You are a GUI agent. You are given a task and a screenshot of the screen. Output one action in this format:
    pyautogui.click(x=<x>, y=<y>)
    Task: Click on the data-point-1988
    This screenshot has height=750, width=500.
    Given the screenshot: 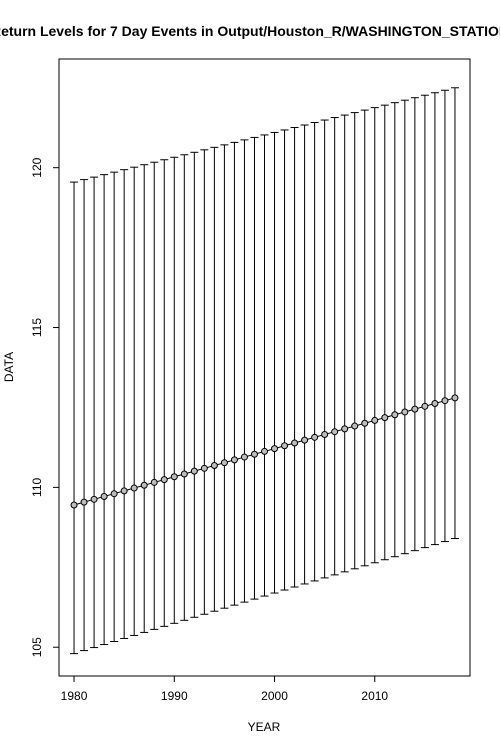 What is the action you would take?
    pyautogui.click(x=154, y=482)
    